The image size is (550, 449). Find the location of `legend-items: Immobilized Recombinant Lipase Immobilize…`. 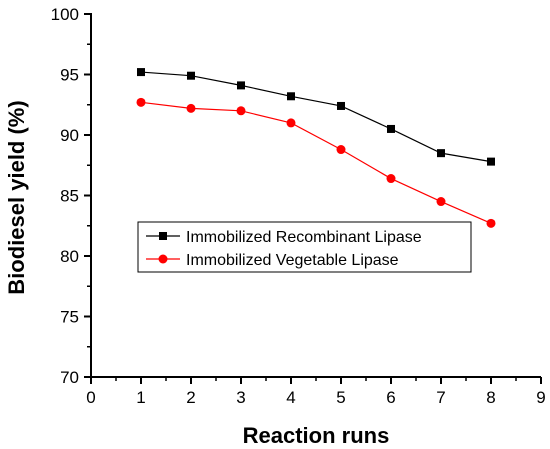

legend-items: Immobilized Recombinant Lipase Immobilize… is located at coordinates (284, 249).